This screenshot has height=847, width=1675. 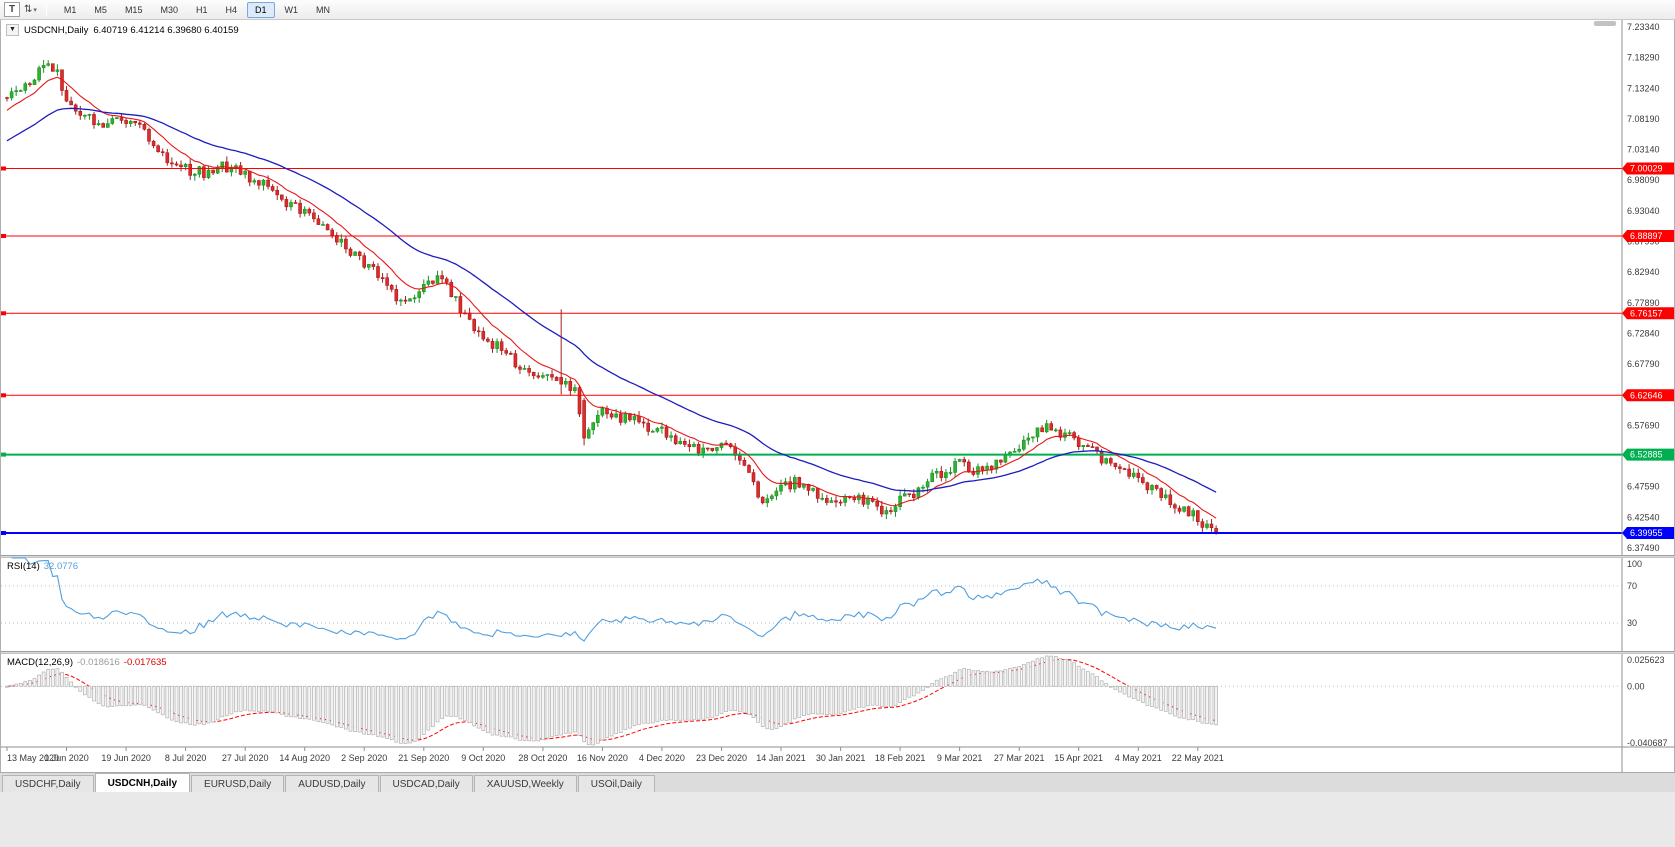 I want to click on rsi-name: RSI(14), so click(x=23, y=566).